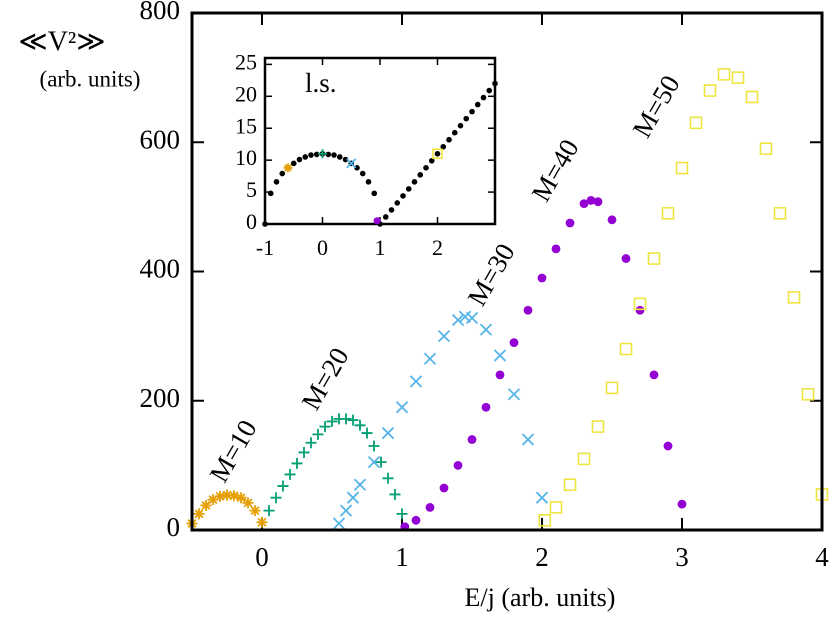  Describe the element at coordinates (160, 269) in the screenshot. I see `y-tick-label: 400` at that location.